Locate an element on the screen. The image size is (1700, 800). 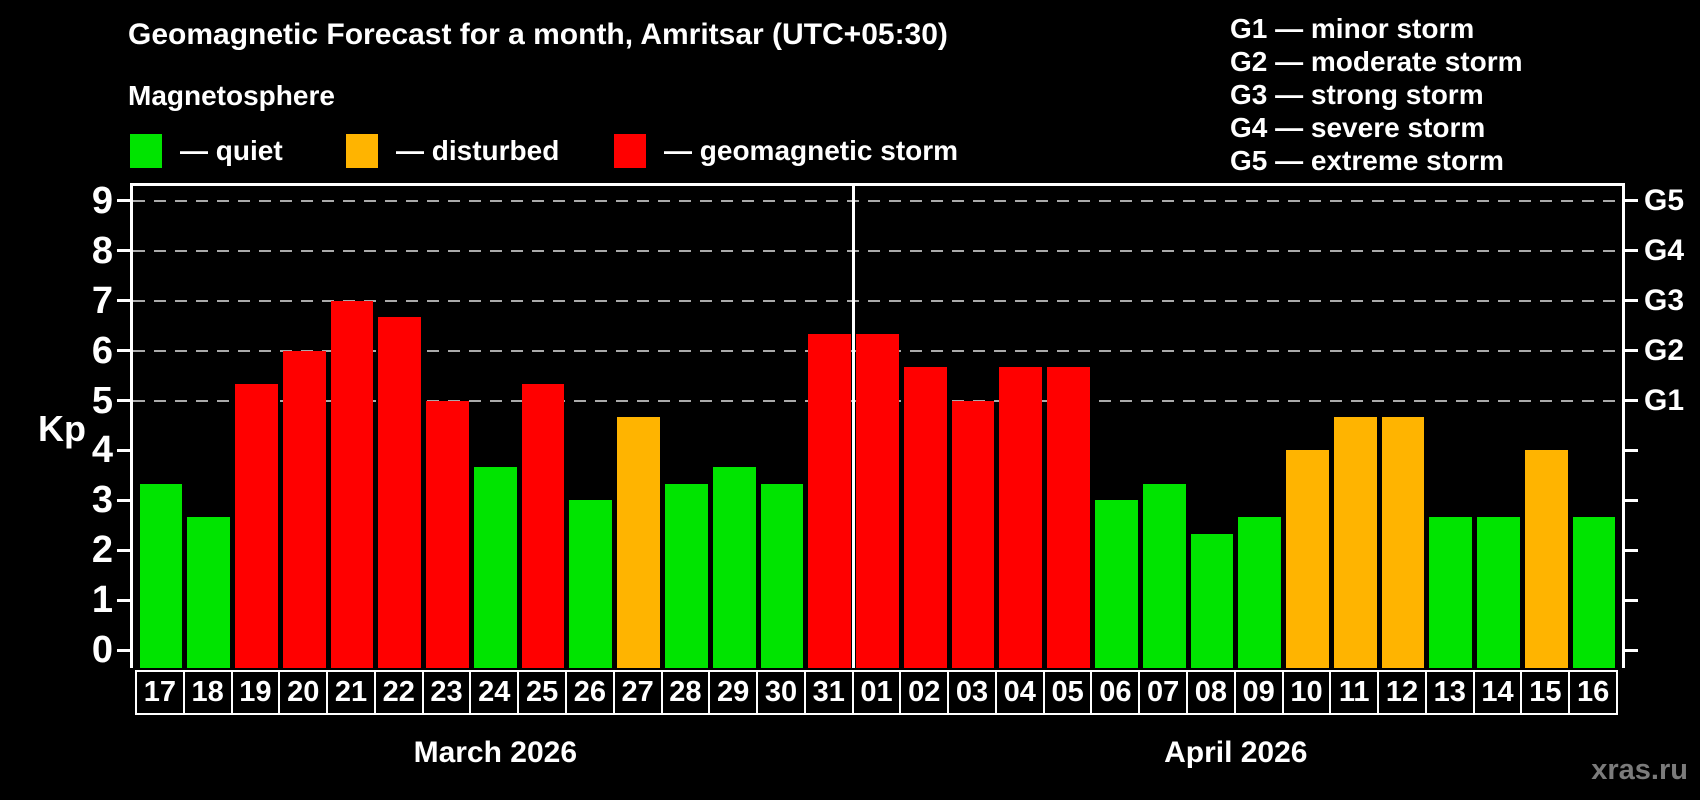
y-tick-label-4: 4 is located at coordinates (102, 450).